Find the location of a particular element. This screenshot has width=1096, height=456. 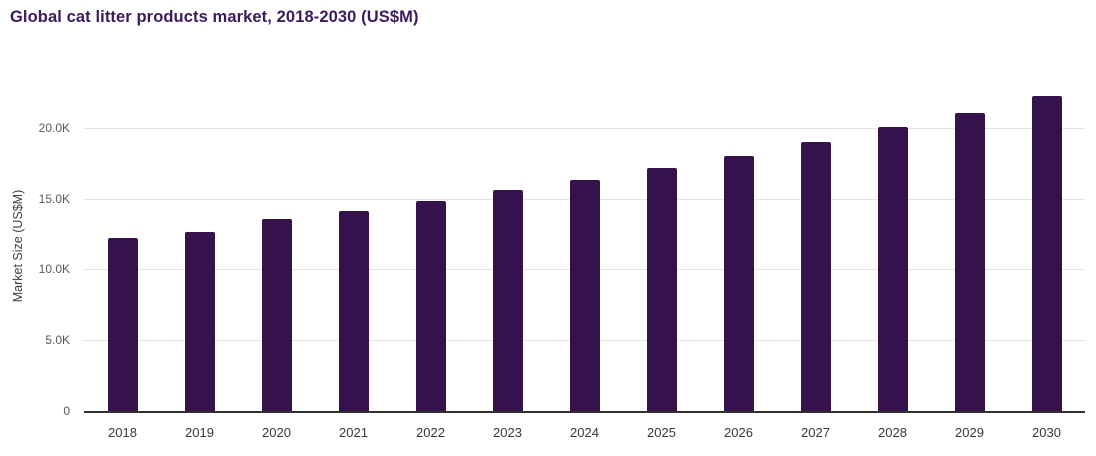

x-axis-line is located at coordinates (584, 412).